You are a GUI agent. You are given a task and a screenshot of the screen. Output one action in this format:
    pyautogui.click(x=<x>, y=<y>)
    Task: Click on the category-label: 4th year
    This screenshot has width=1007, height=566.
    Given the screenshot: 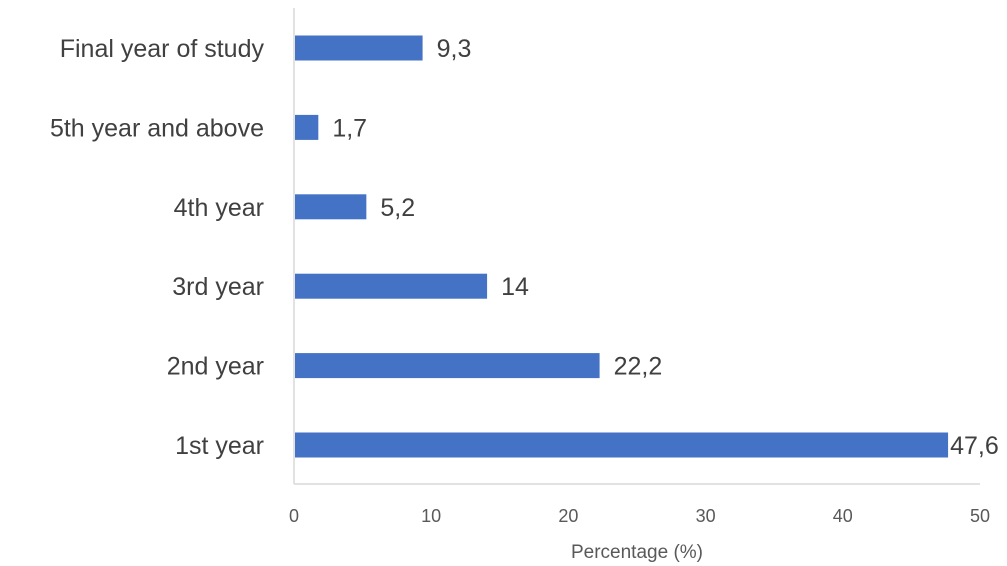 What is the action you would take?
    pyautogui.click(x=219, y=208)
    